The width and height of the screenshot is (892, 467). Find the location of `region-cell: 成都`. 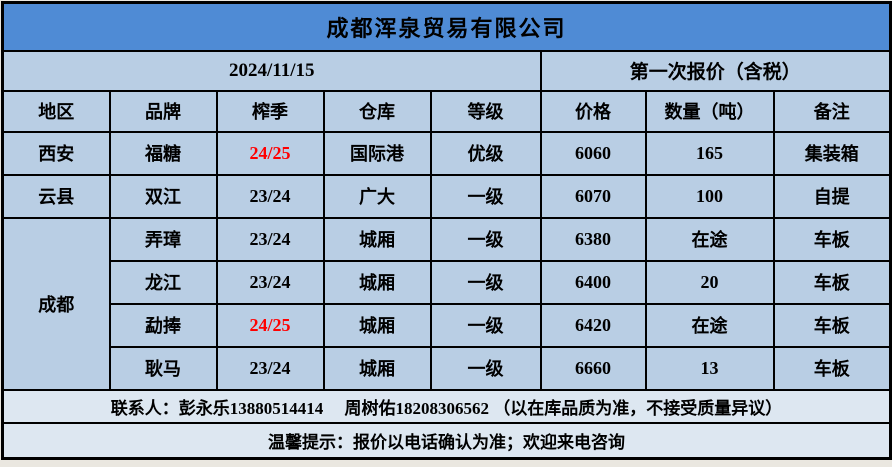

region-cell: 成都 is located at coordinates (56, 303).